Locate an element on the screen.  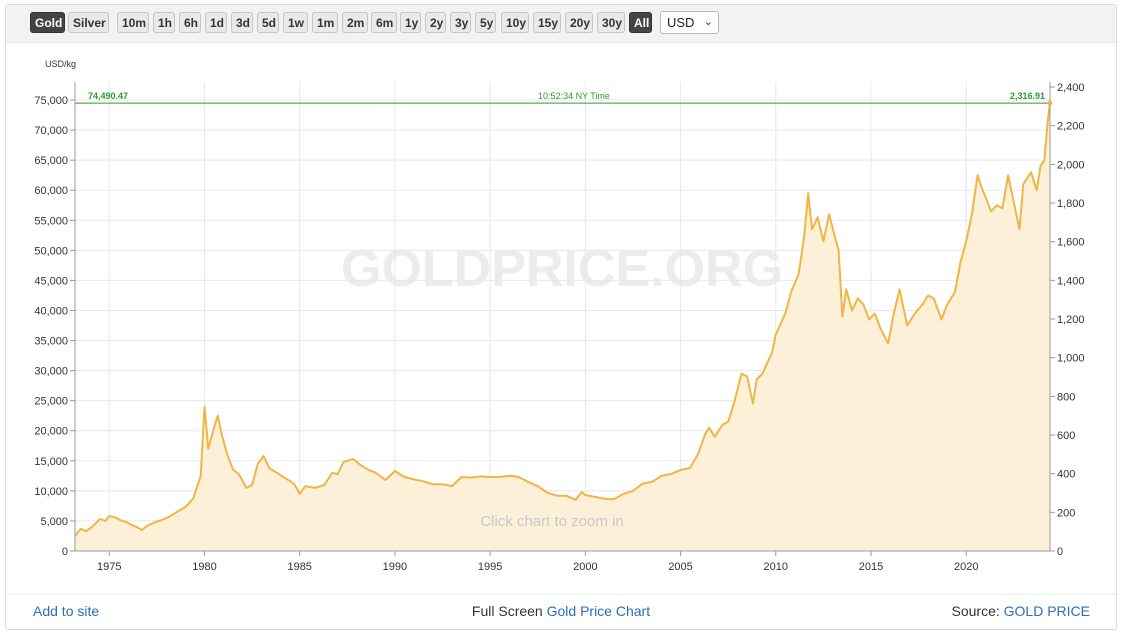
current-price-marker is located at coordinates (1050, 103).